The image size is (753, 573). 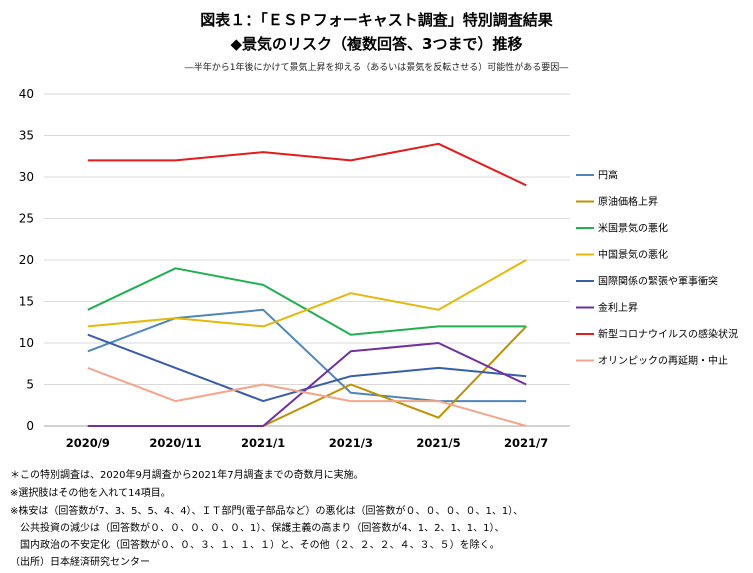 I want to click on x-tick-label: 2021/7, so click(x=526, y=443).